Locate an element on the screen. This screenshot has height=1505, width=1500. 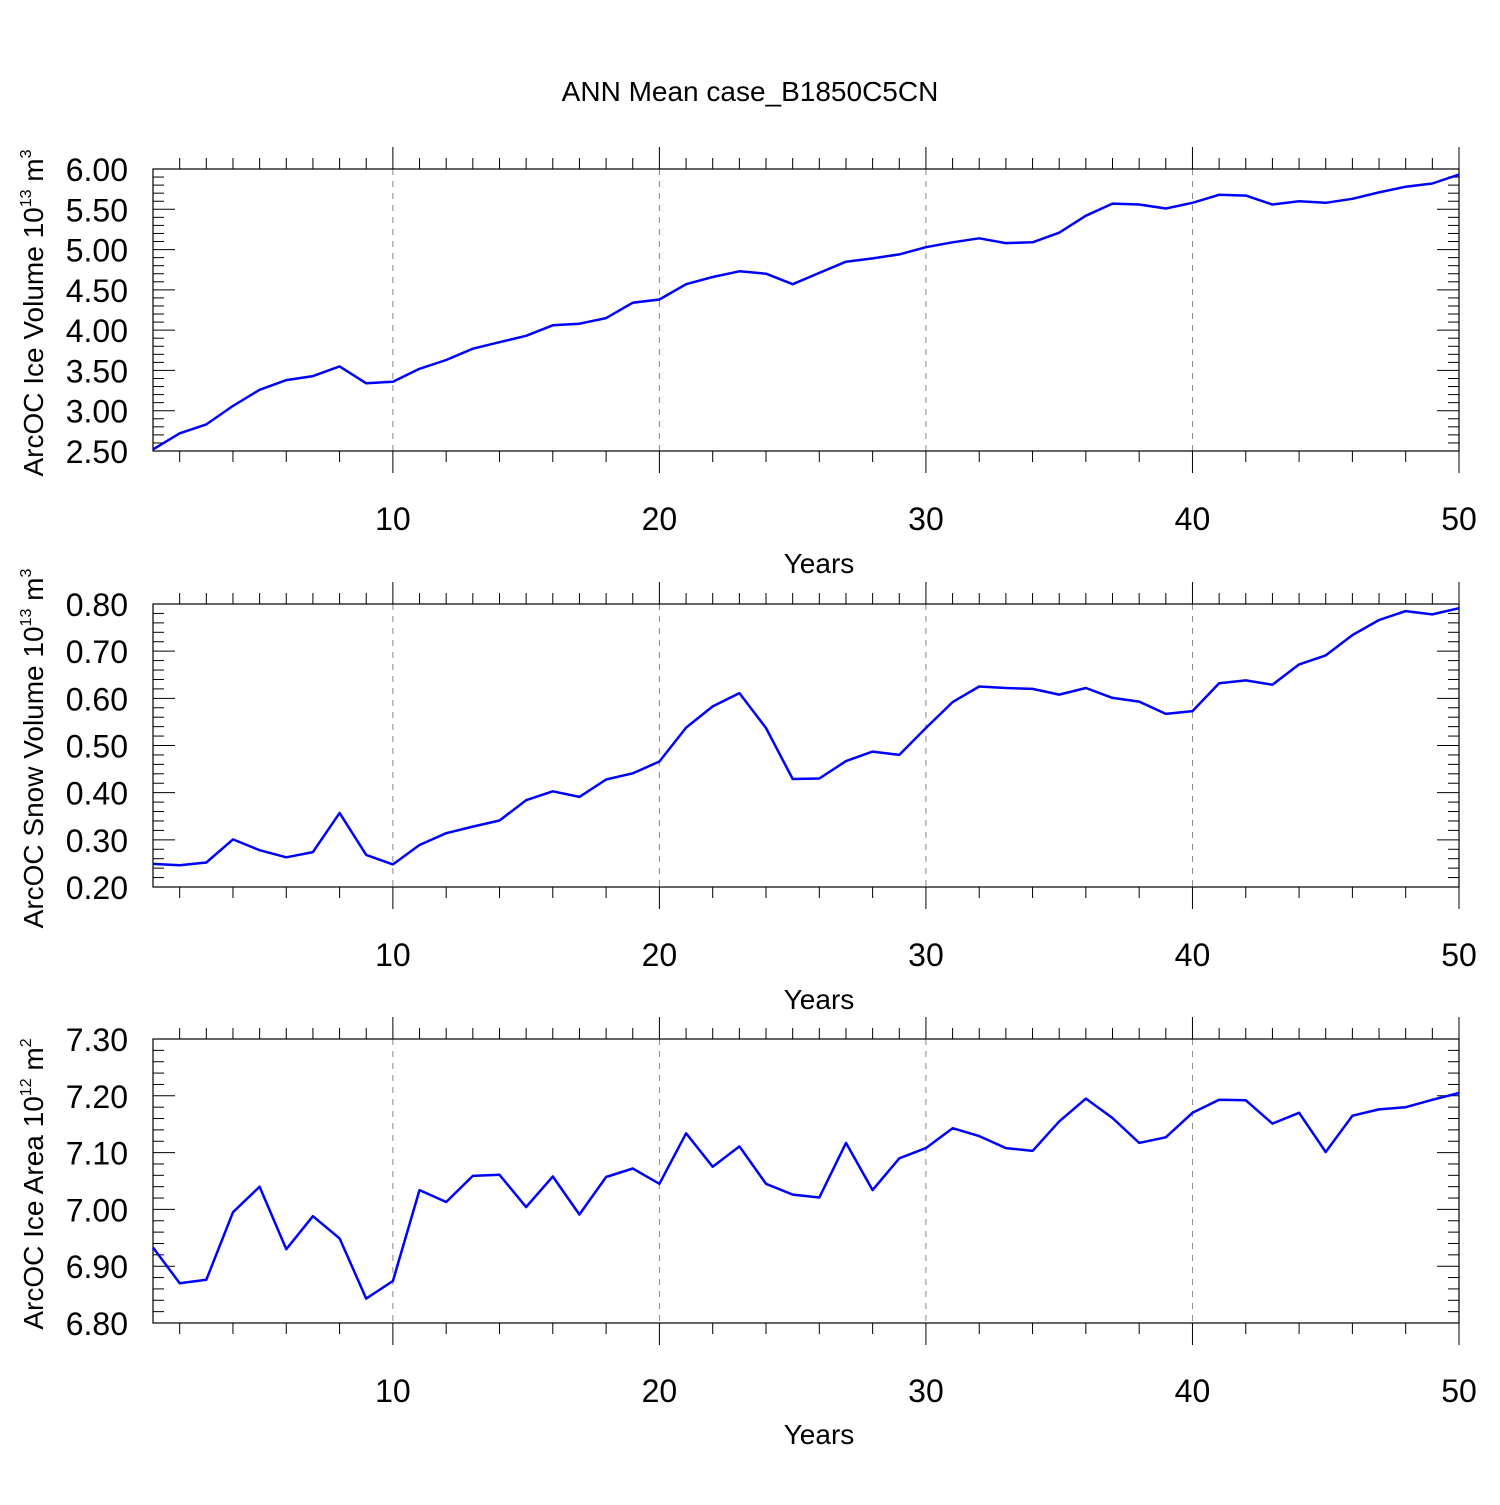
y-tick-label: 0.20 is located at coordinates (97, 888).